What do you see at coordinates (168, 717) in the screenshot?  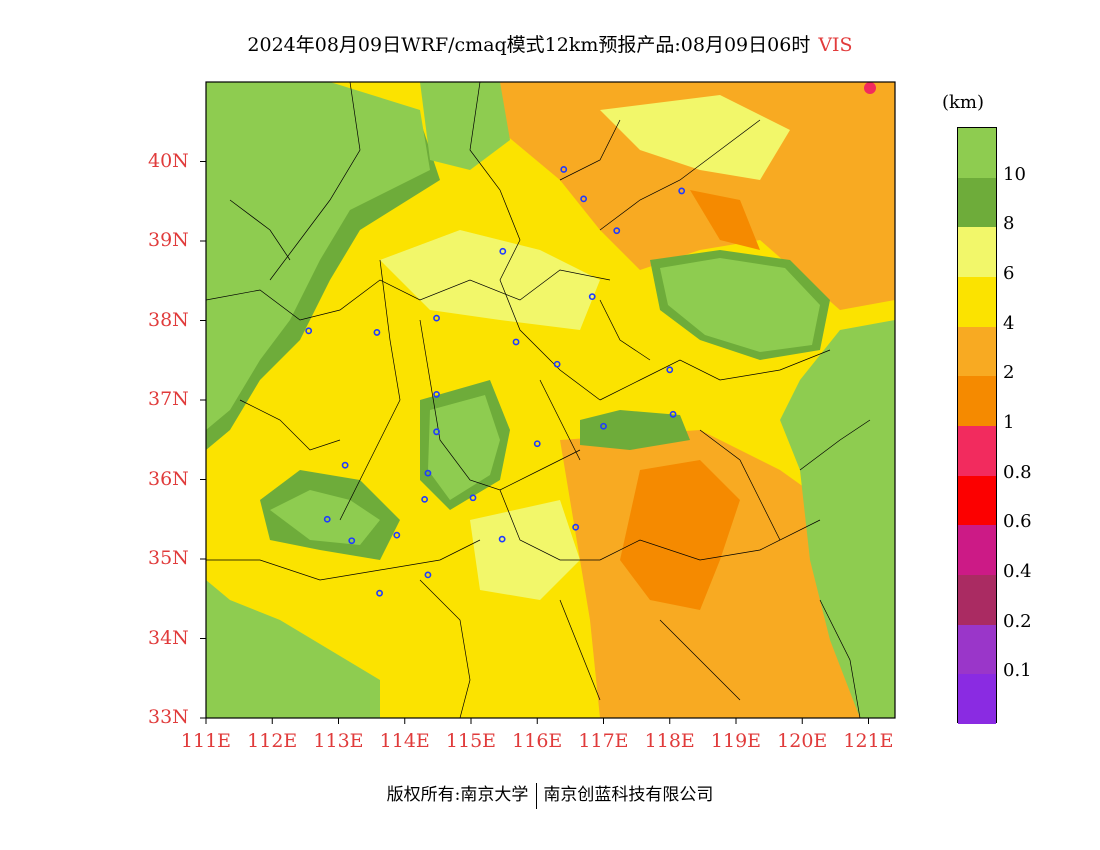 I see `lat-label-33N: 33N` at bounding box center [168, 717].